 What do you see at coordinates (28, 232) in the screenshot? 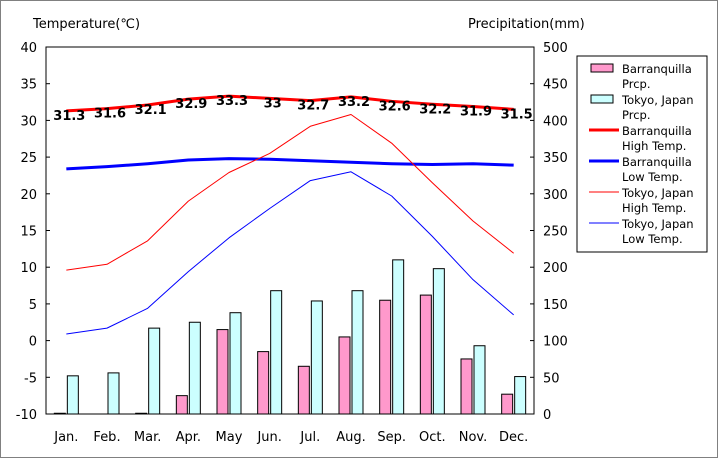
I see `left-tick-label: 15` at bounding box center [28, 232].